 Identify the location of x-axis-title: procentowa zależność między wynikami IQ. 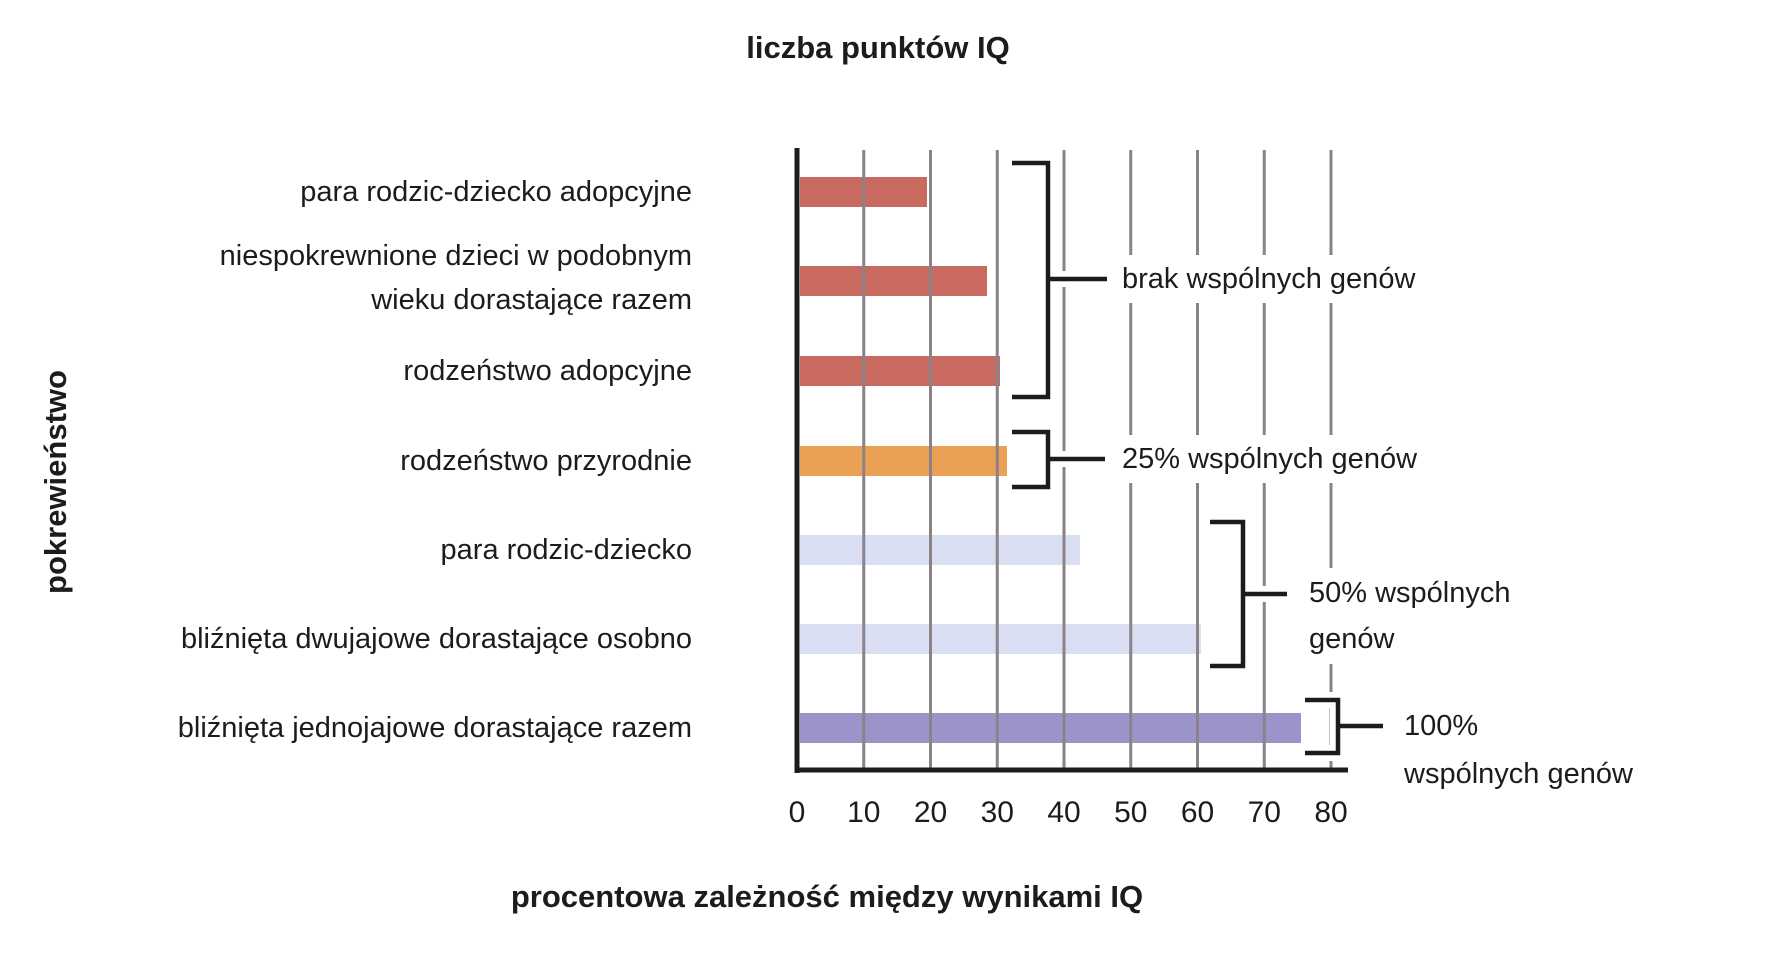
(827, 896).